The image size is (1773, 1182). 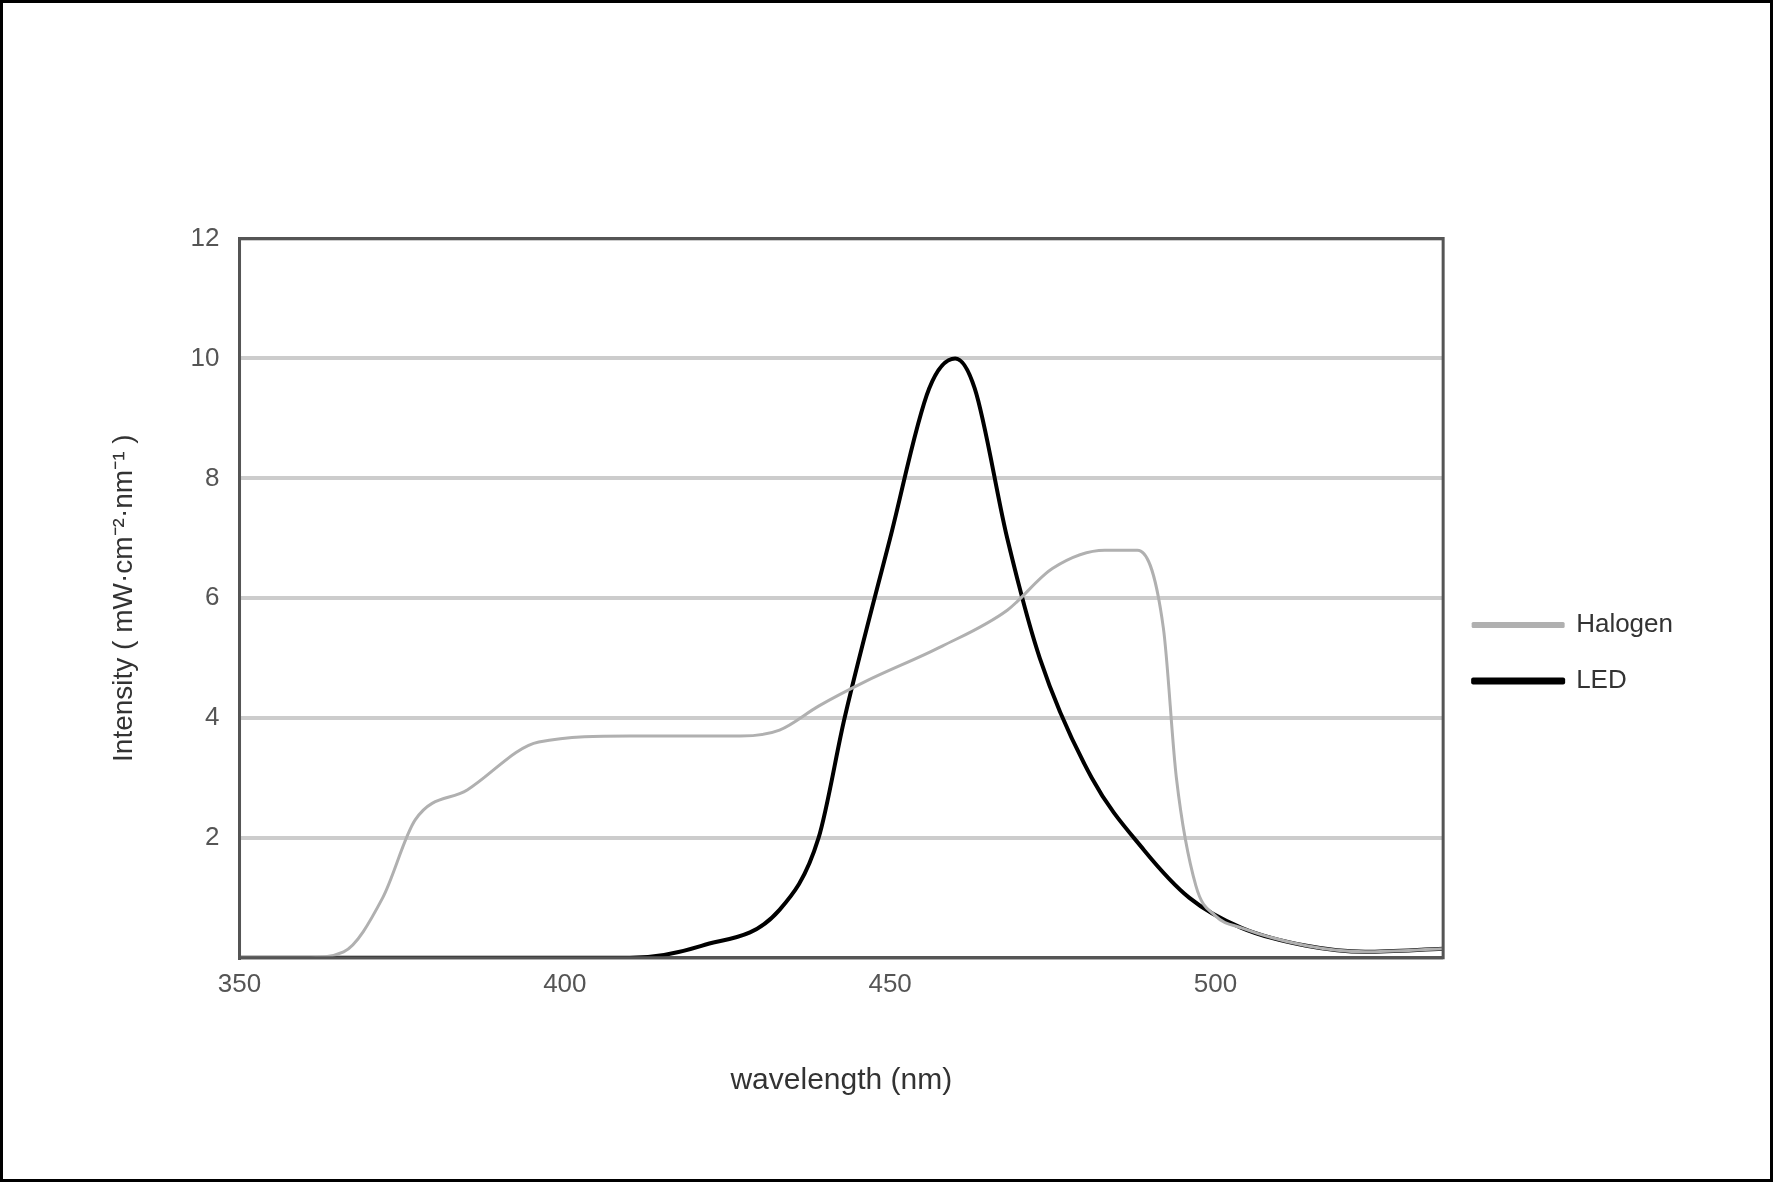 I want to click on x-tick-label: 500, so click(x=1215, y=982).